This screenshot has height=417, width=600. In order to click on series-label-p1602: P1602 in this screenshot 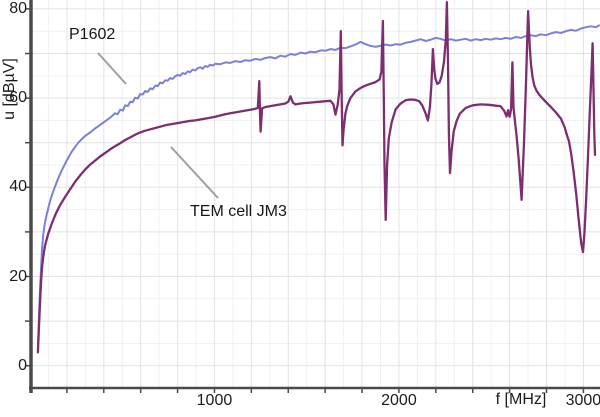, I will do `click(92, 34)`.